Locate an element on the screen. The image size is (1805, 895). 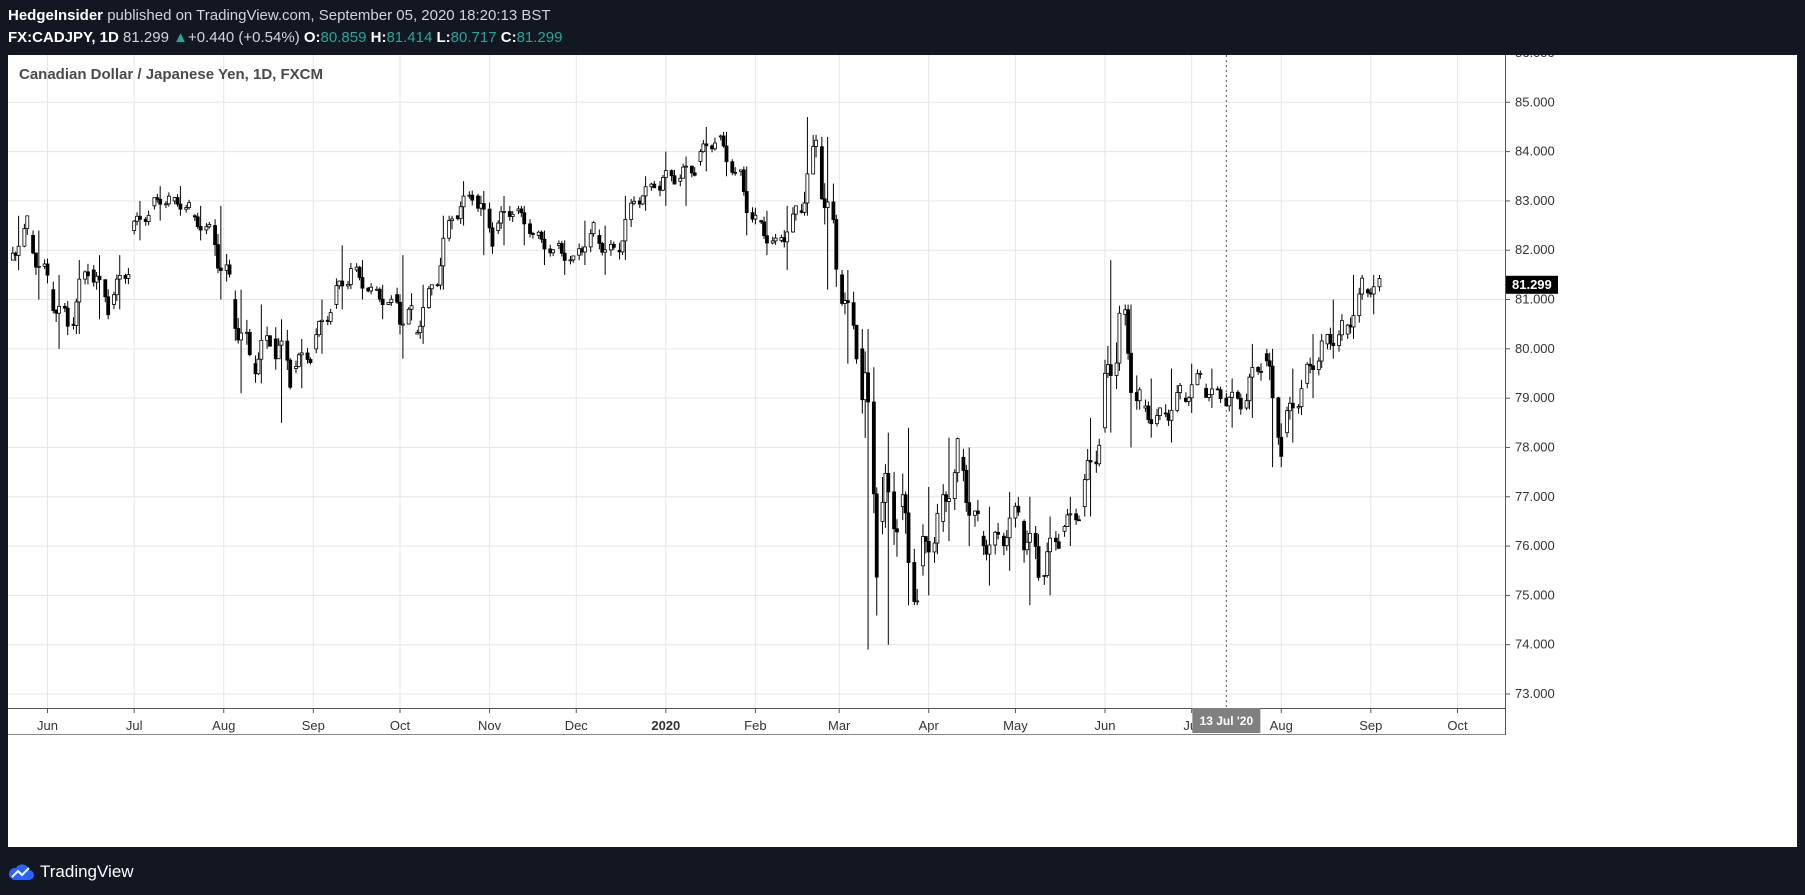
symbol-name: FX:CADJPY, 1D is located at coordinates (63, 37).